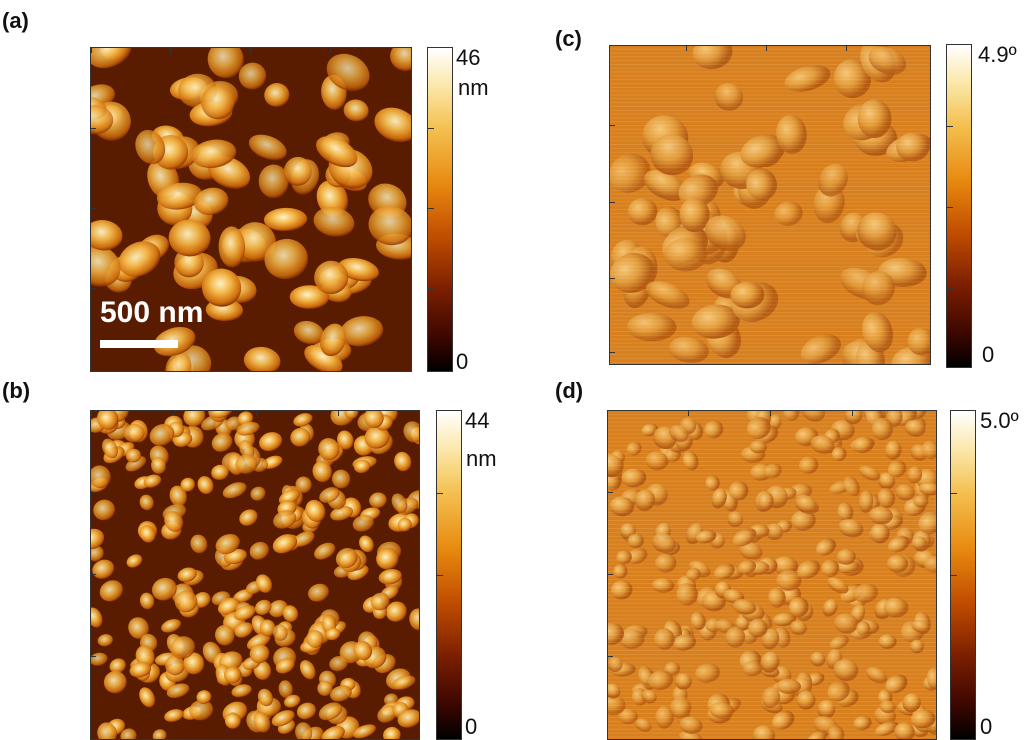  What do you see at coordinates (569, 390) in the screenshot?
I see `panel-label-d: (d)` at bounding box center [569, 390].